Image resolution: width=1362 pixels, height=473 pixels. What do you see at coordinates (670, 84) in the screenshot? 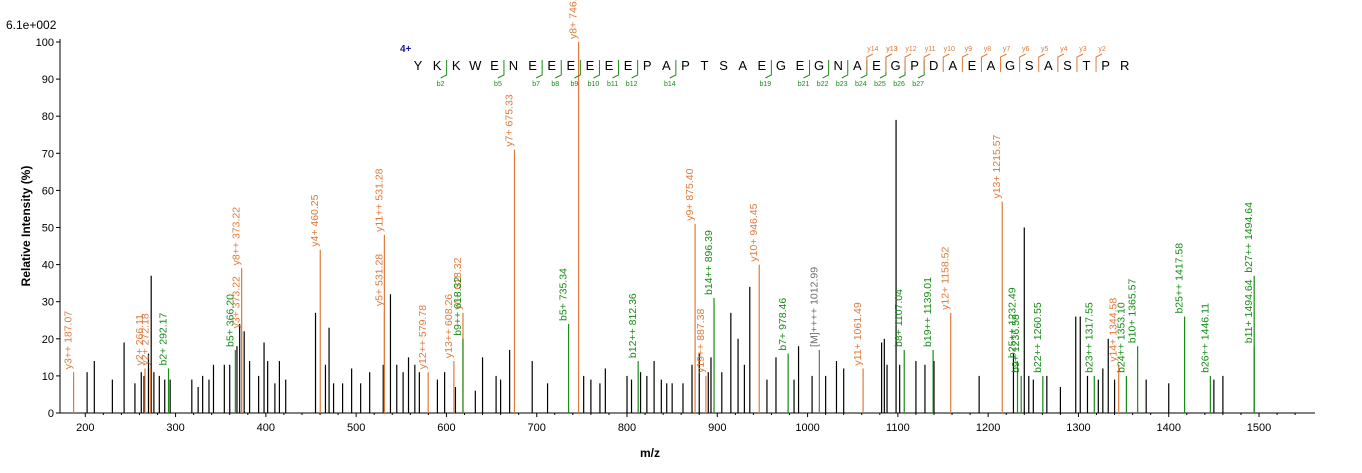
I see `b-ion-label: b14` at bounding box center [670, 84].